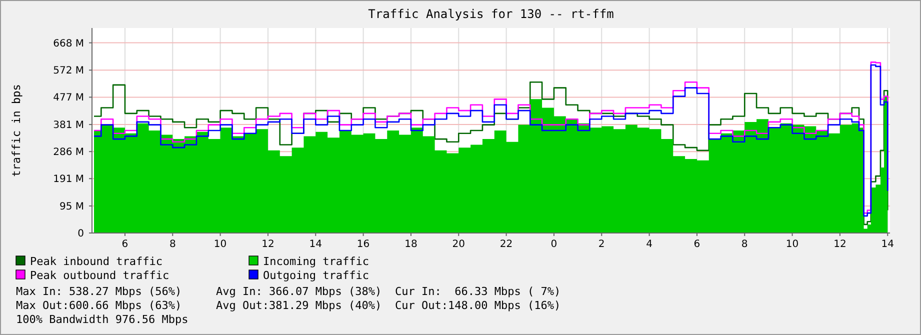 The width and height of the screenshot is (921, 335). What do you see at coordinates (68, 71) in the screenshot?
I see `y-tick-label: 572 M` at bounding box center [68, 71].